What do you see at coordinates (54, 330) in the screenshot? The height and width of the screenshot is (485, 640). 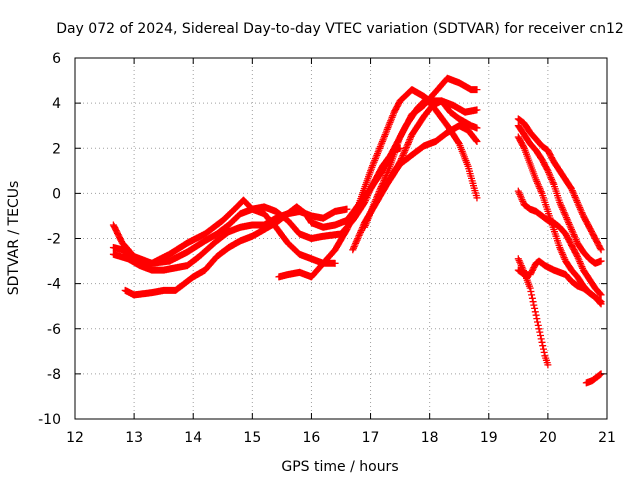 I see `y-tick-label: -6` at bounding box center [54, 330].